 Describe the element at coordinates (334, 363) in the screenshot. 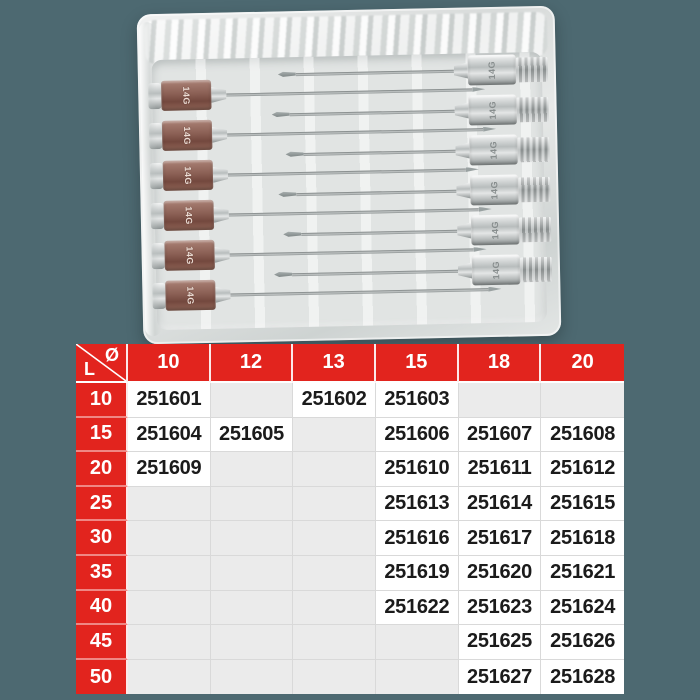

I see `column-header: 13` at that location.